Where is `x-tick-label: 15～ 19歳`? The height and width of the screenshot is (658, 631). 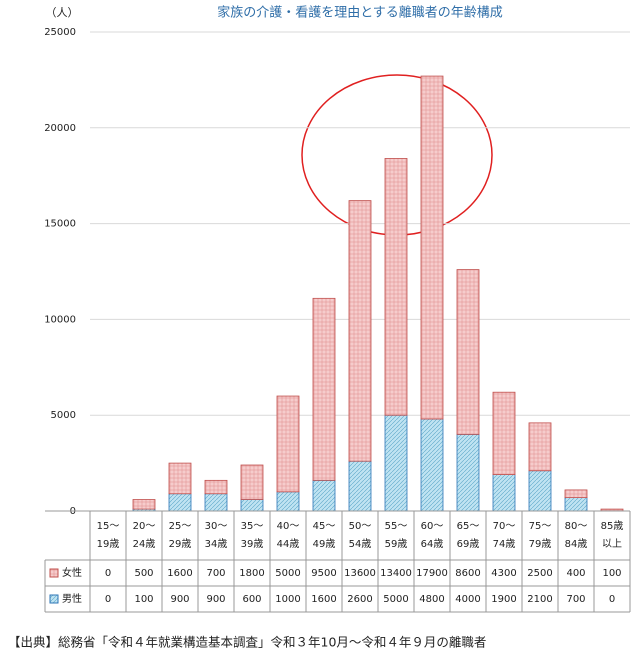
x-tick-label: 15～ 19歳 is located at coordinates (108, 535).